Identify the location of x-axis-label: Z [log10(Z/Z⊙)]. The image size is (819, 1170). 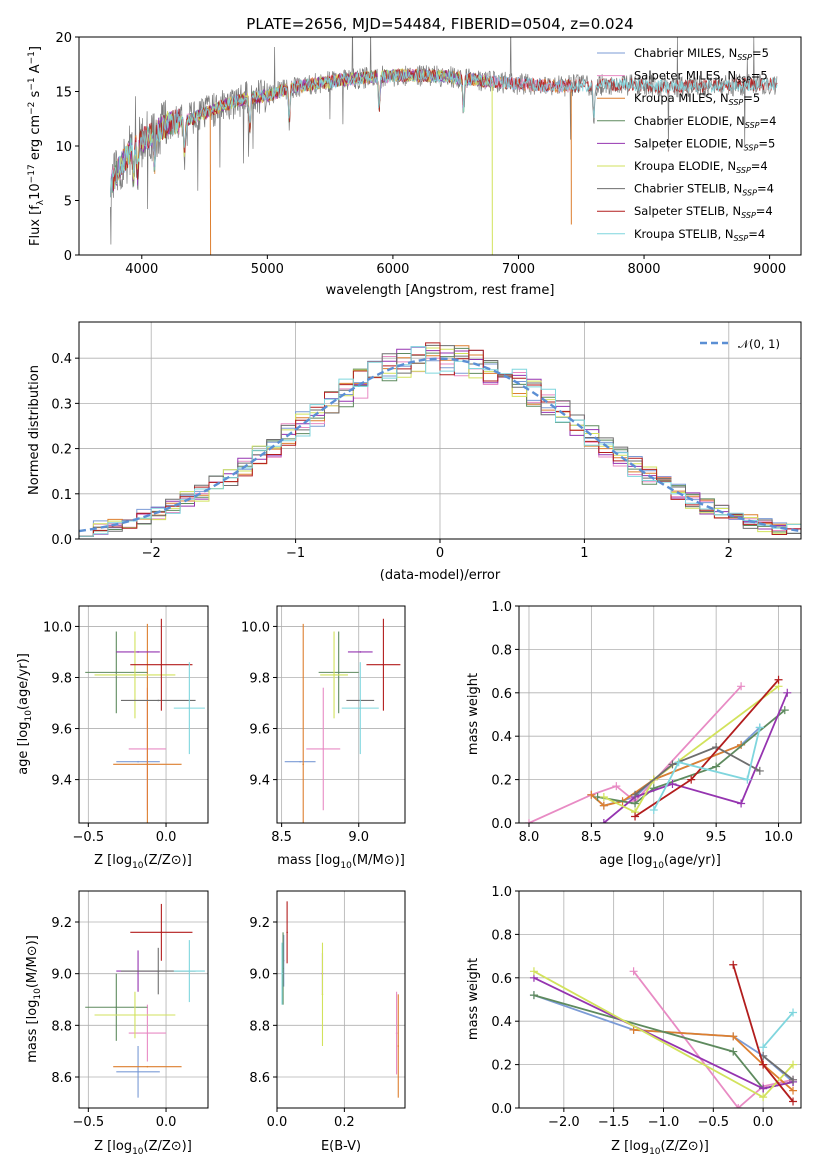
(143, 862).